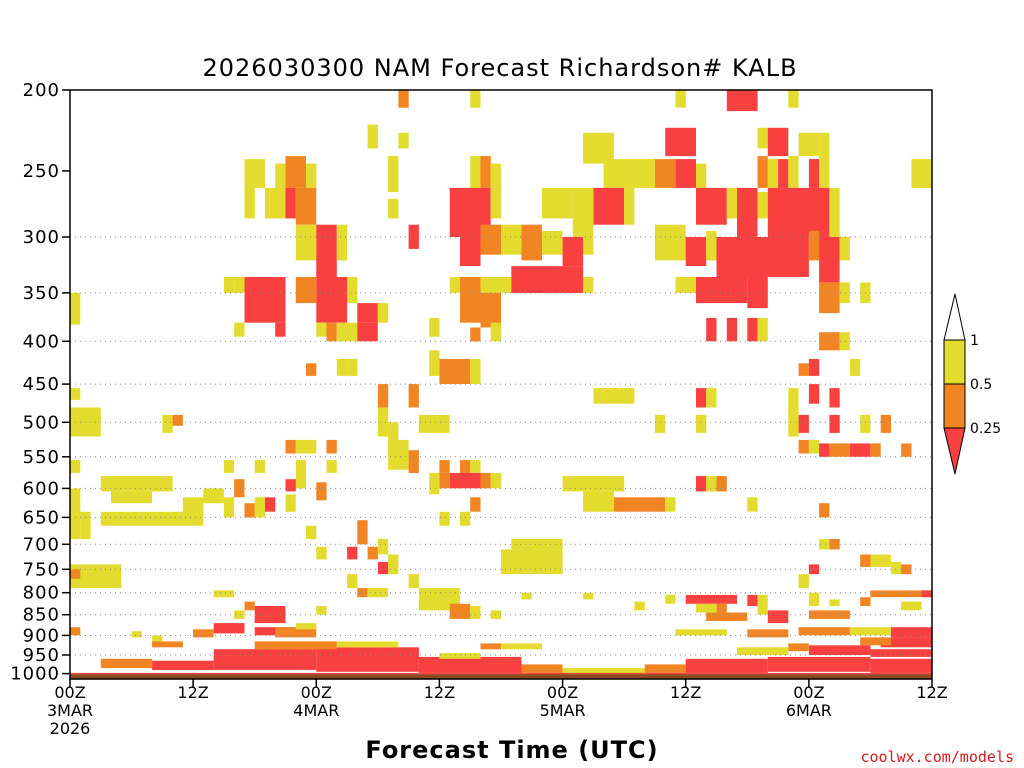 Image resolution: width=1024 pixels, height=768 pixels. Describe the element at coordinates (70, 728) in the screenshot. I see `x-tick-label: 2026` at that location.